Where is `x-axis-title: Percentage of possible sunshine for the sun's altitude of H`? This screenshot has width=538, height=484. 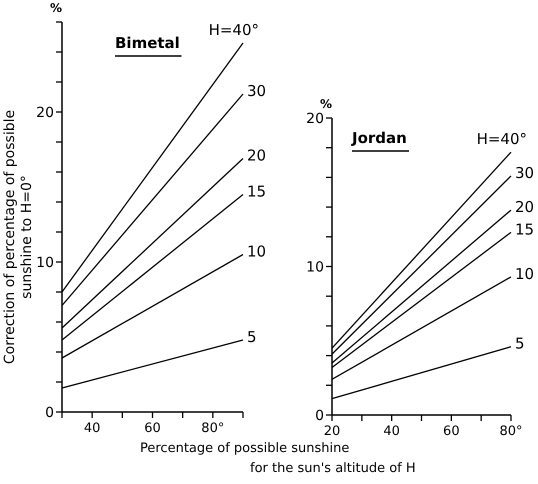 x-axis-title: Percentage of possible sunshine for the sun's altitude of H is located at coordinates (278, 458).